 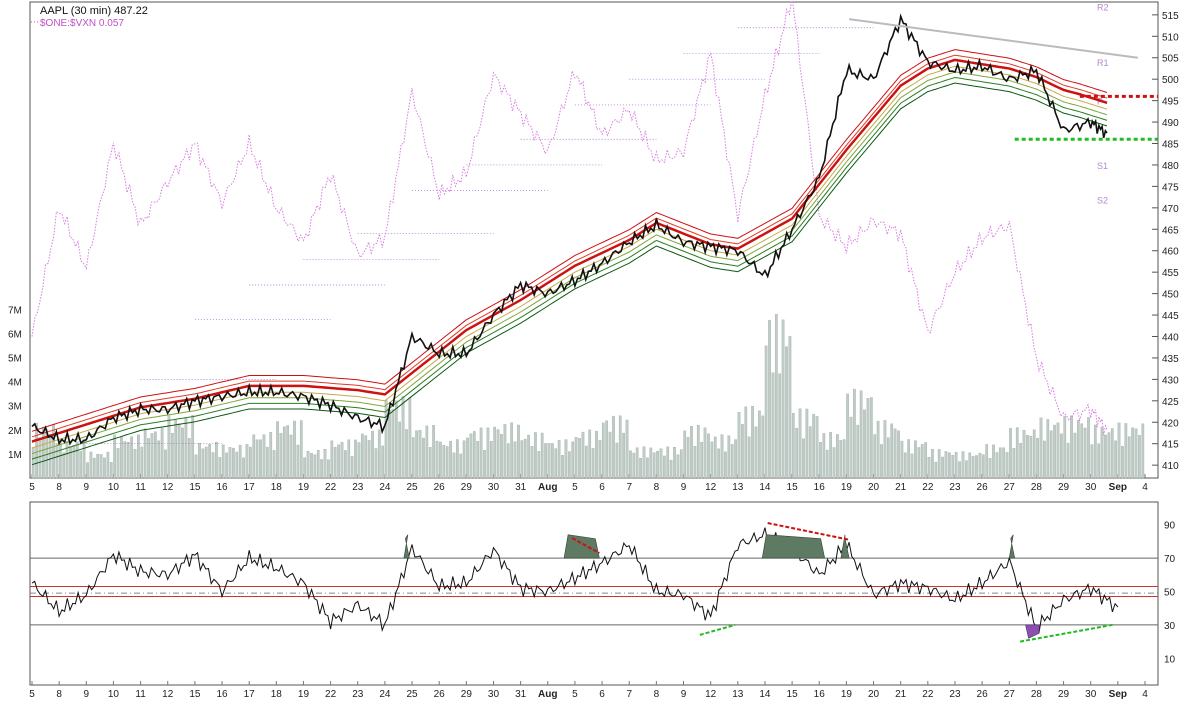 I want to click on price-x-axis-label: 11, so click(x=140, y=487).